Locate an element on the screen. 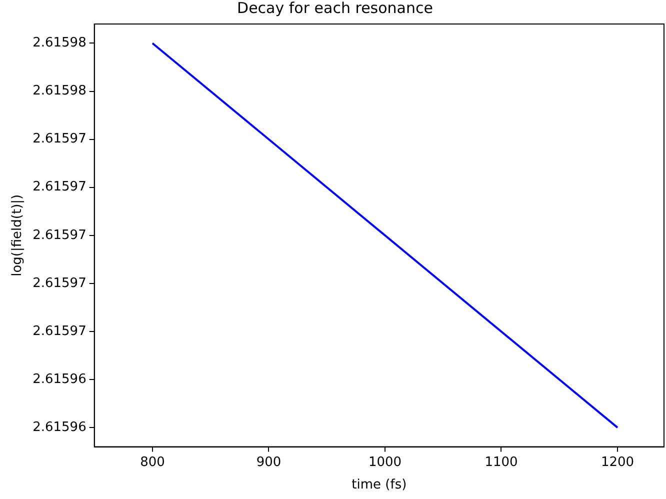 The image size is (666, 499). x-tick-label: 1000 is located at coordinates (385, 462).